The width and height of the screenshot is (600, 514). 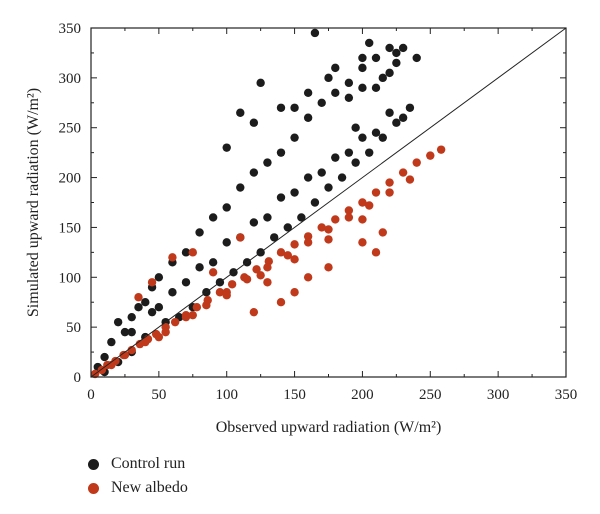 I want to click on legend-label-control-run: Control run, so click(x=148, y=463).